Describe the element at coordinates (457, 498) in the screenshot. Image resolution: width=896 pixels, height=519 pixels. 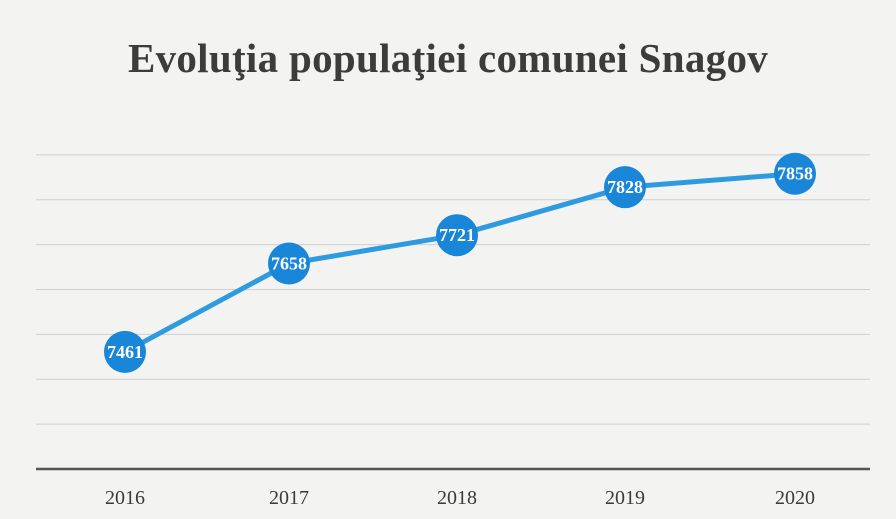
I see `x-tick-label: 2018` at that location.